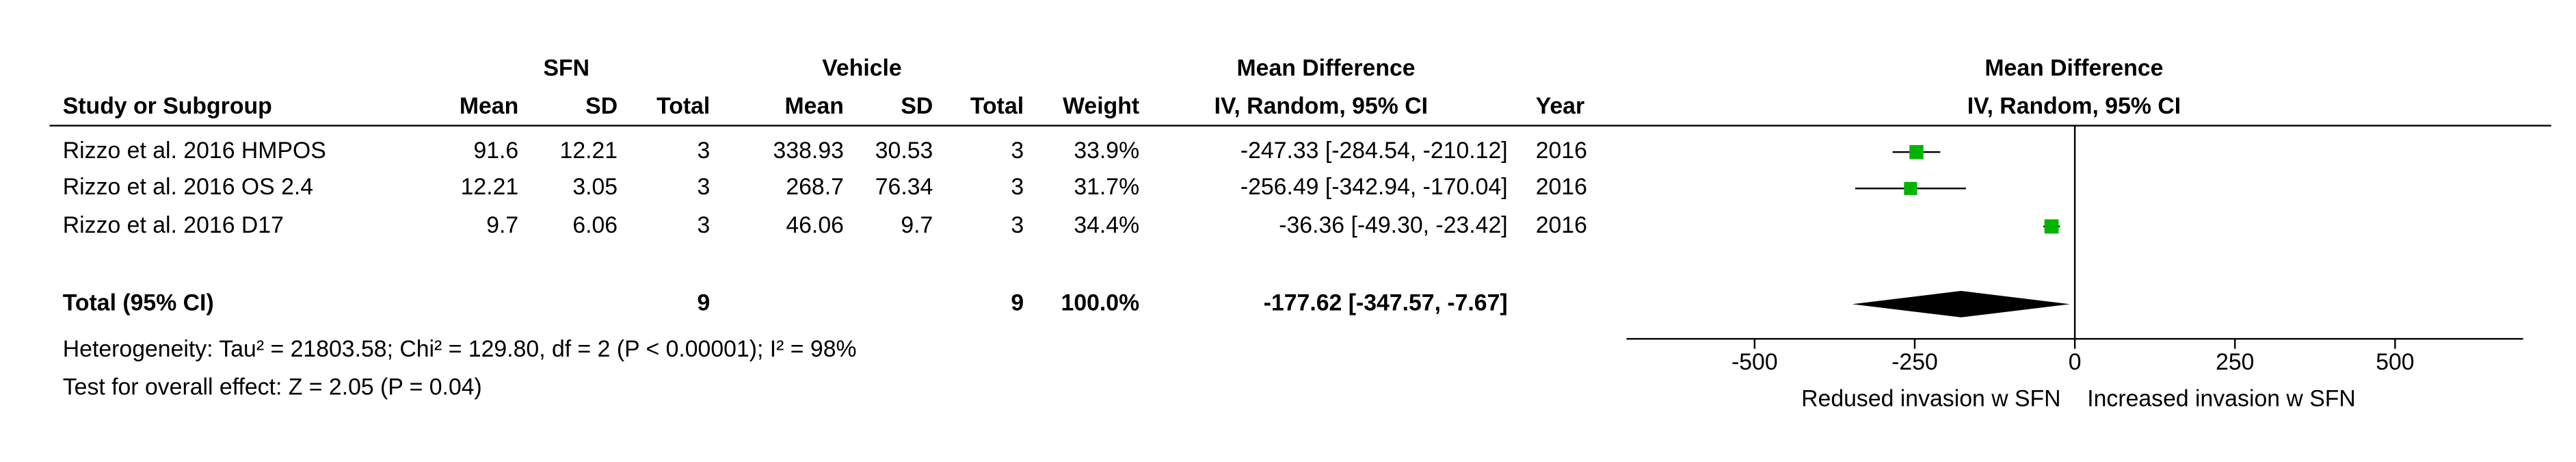 Image resolution: width=2576 pixels, height=462 pixels. Describe the element at coordinates (917, 225) in the screenshot. I see `cell-veh-sd: 9.7` at that location.